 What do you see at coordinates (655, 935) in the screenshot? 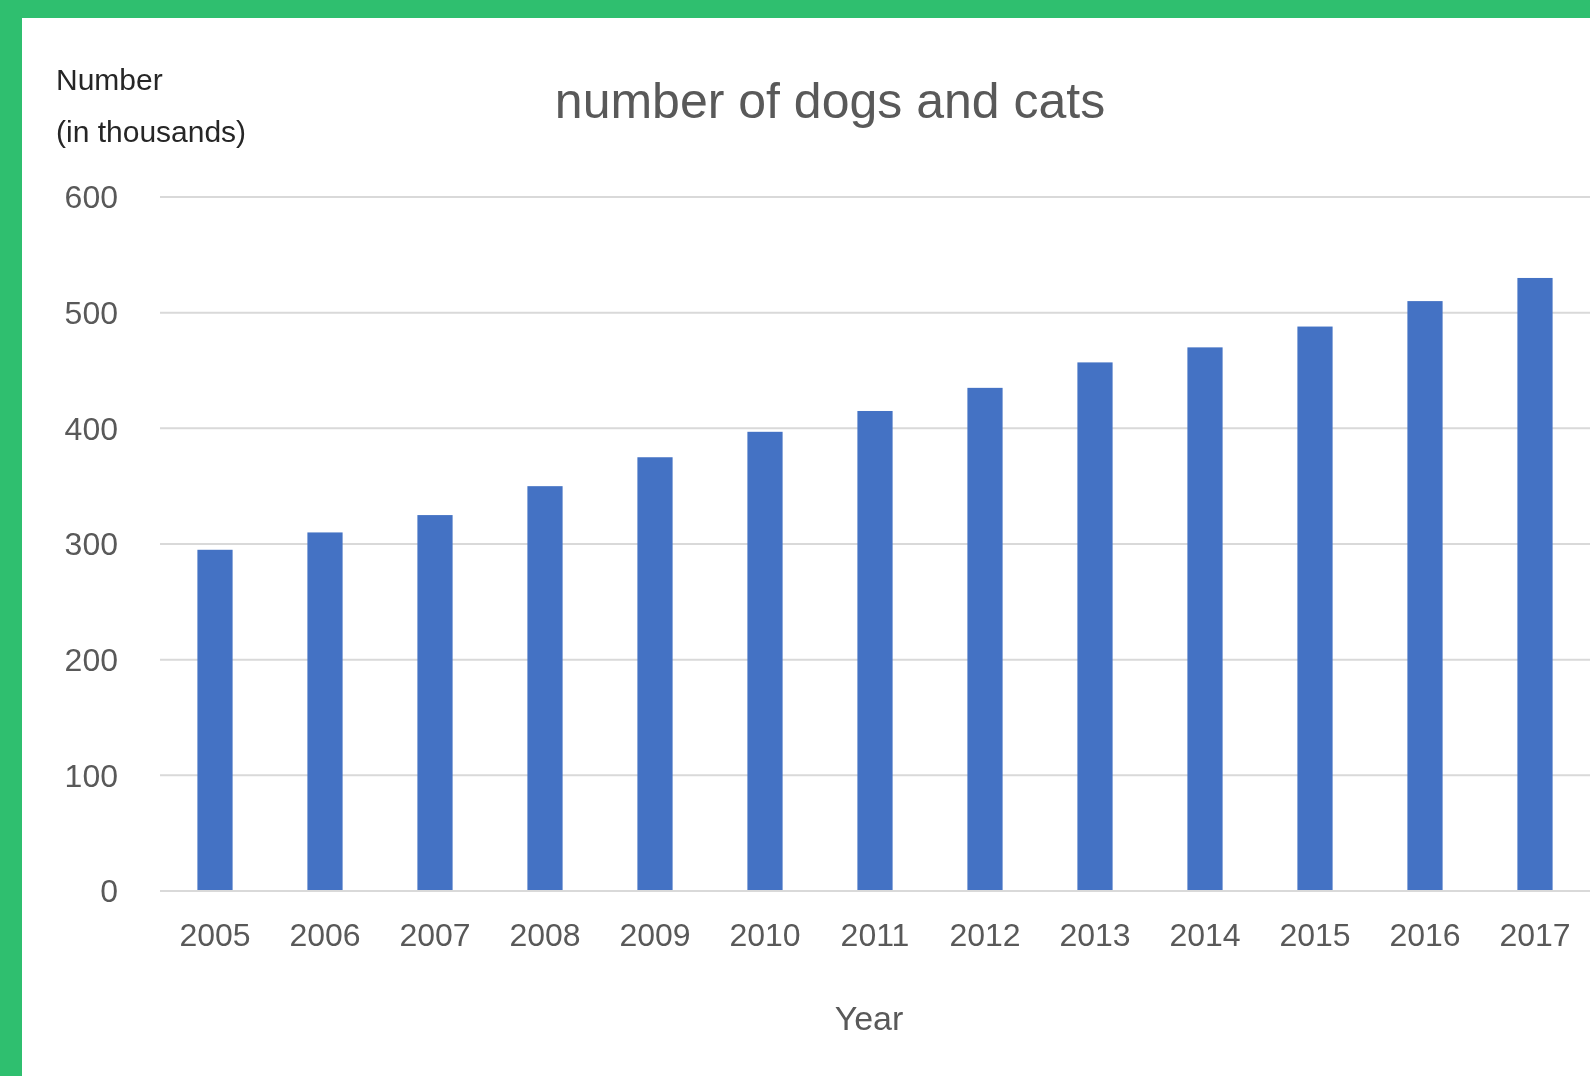
I see `x-tick-label: 2009` at bounding box center [655, 935].